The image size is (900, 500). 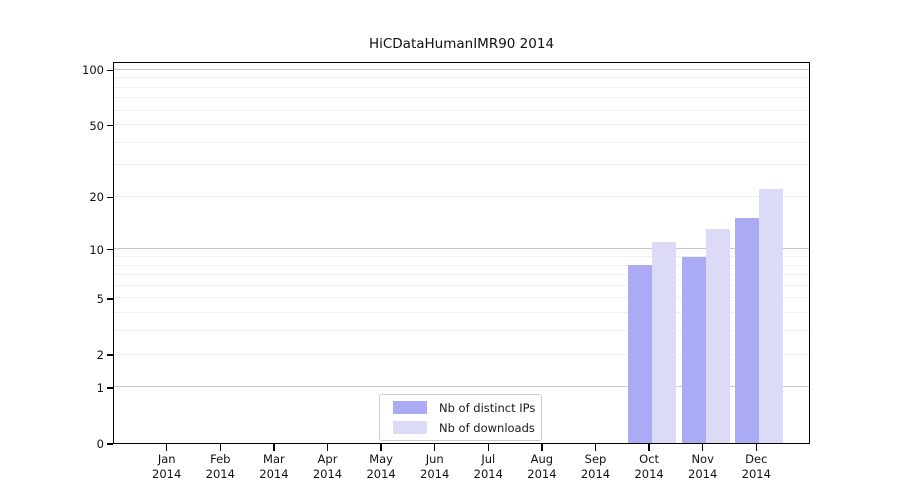 What do you see at coordinates (664, 342) in the screenshot?
I see `bar-downloads-oct-2014` at bounding box center [664, 342].